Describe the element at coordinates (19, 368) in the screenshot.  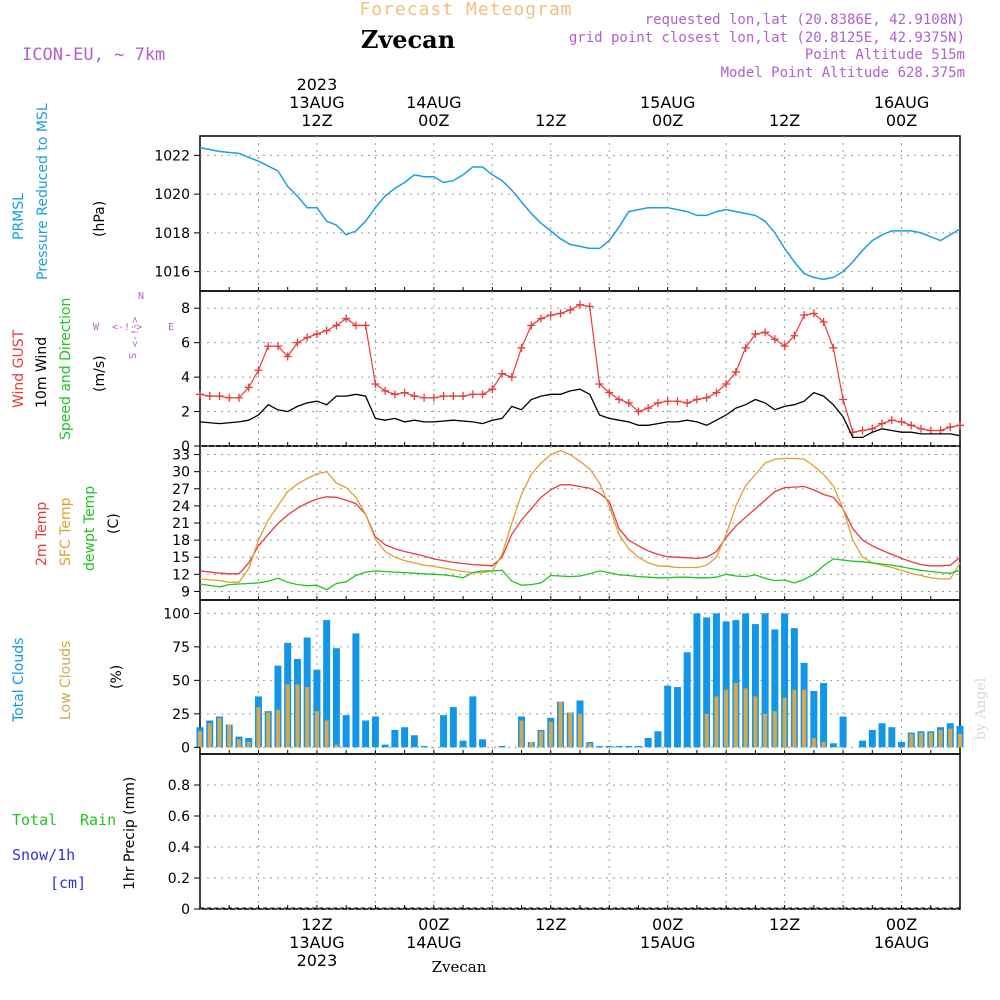
I see `gust-label: Wind GUST` at that location.